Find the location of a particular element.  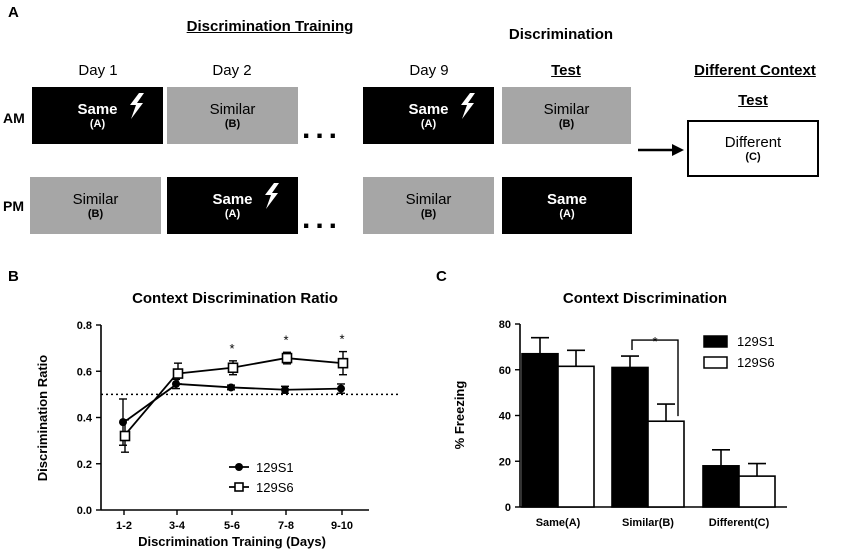

legend-swatch-129s1 is located at coordinates (715, 341).